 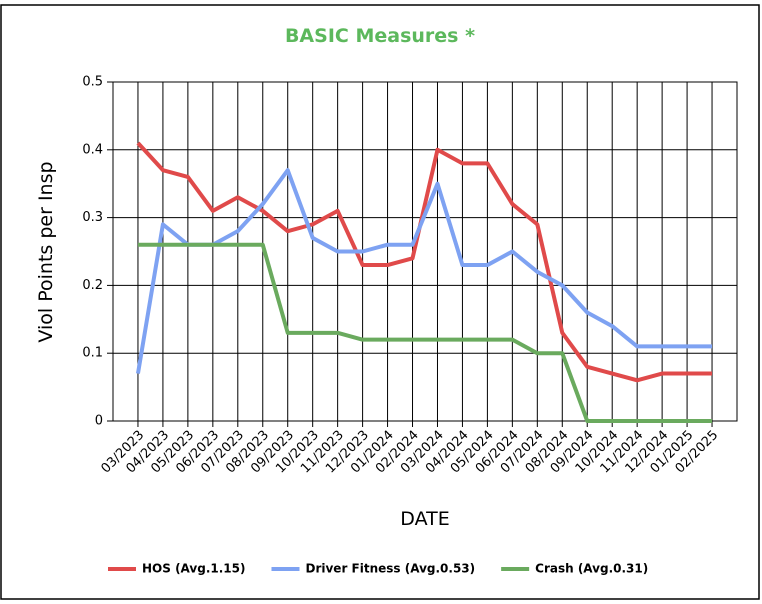 What do you see at coordinates (424, 519) in the screenshot?
I see `x-axis-label: DATE` at bounding box center [424, 519].